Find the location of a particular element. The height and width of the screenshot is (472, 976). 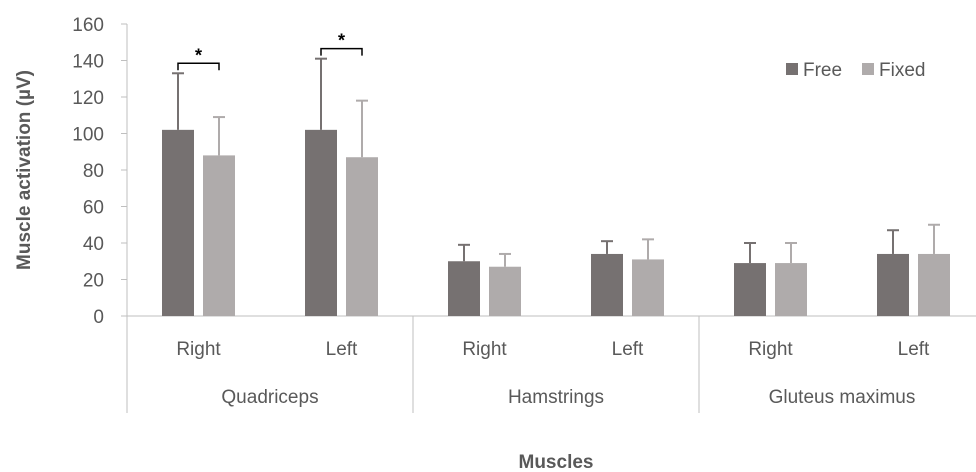

y-axis-title: Muscle activation (µV) is located at coordinates (24, 170).